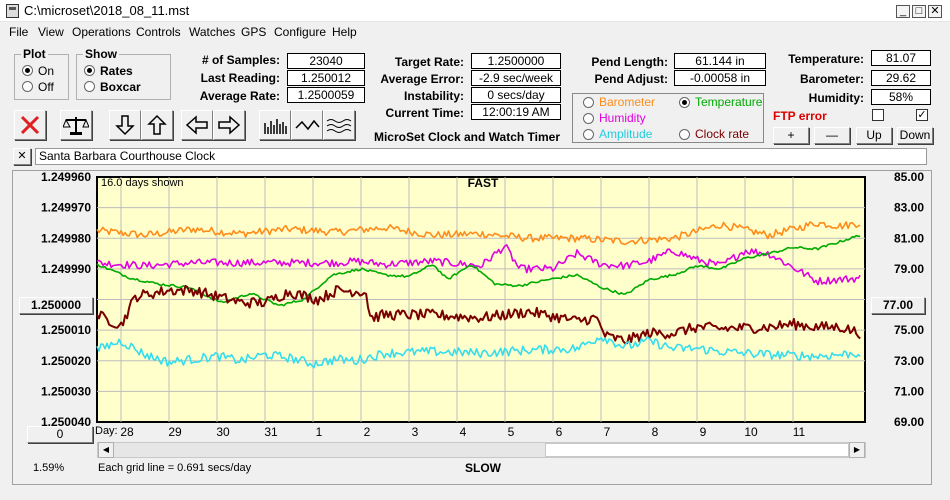  I want to click on pend-length-label: Pend Length:, so click(629, 62).